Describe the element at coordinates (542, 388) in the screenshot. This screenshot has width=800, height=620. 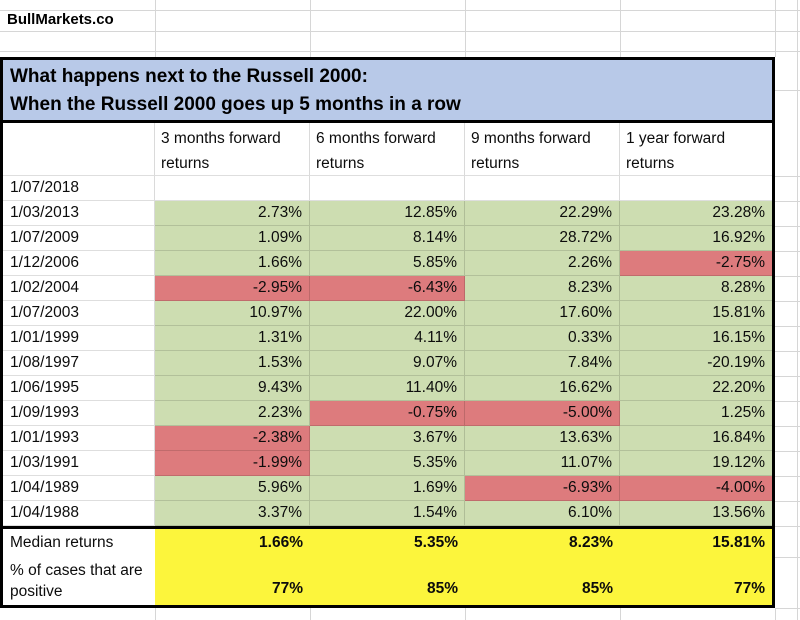
I see `value-cell: 16.62%` at that location.